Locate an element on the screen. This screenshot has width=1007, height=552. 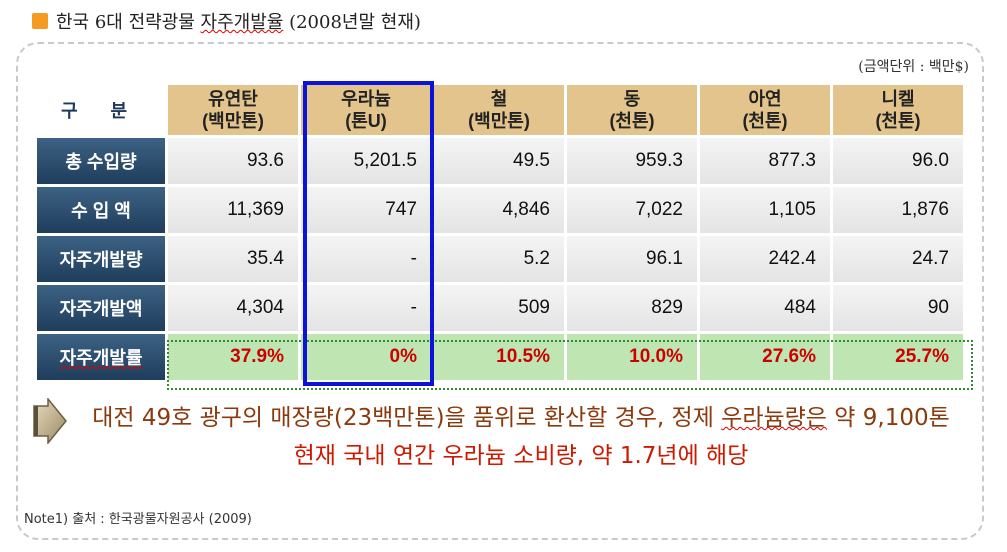
table-cell: 4,846 is located at coordinates (499, 210).